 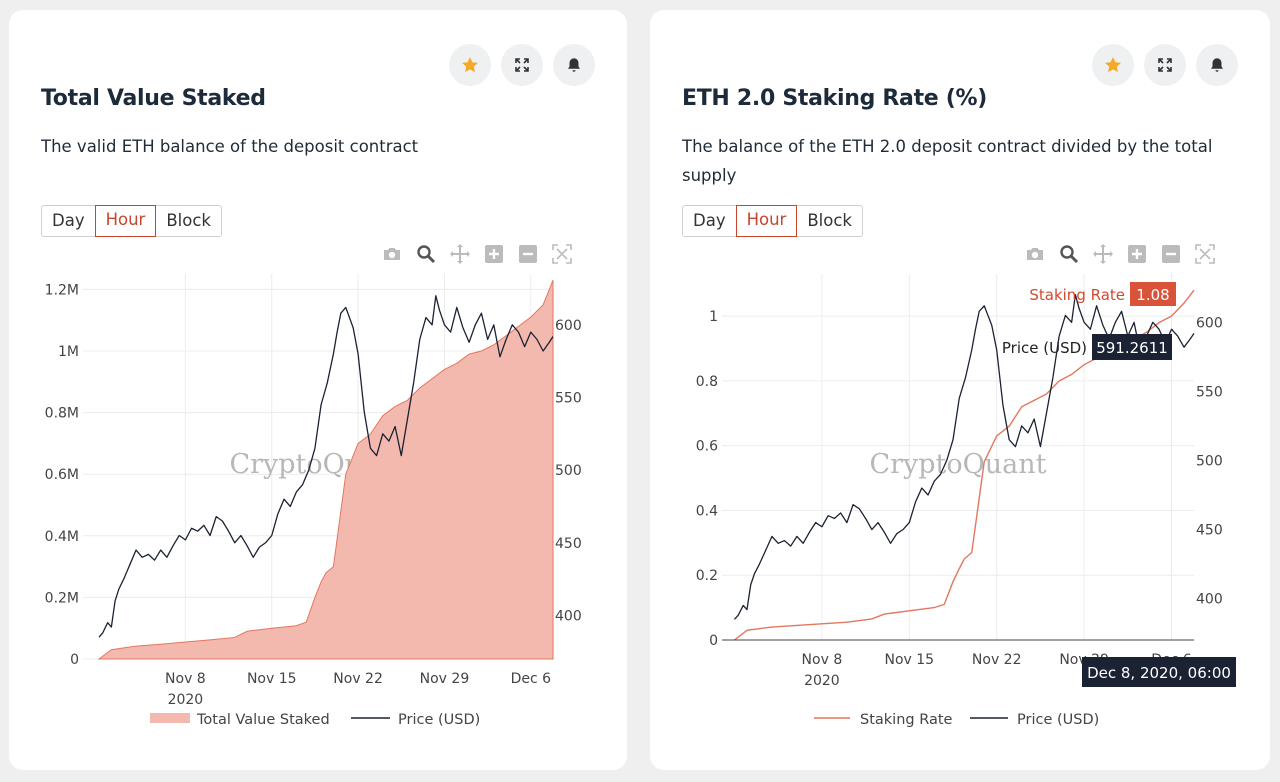 I want to click on star-icon, so click(x=1113, y=65).